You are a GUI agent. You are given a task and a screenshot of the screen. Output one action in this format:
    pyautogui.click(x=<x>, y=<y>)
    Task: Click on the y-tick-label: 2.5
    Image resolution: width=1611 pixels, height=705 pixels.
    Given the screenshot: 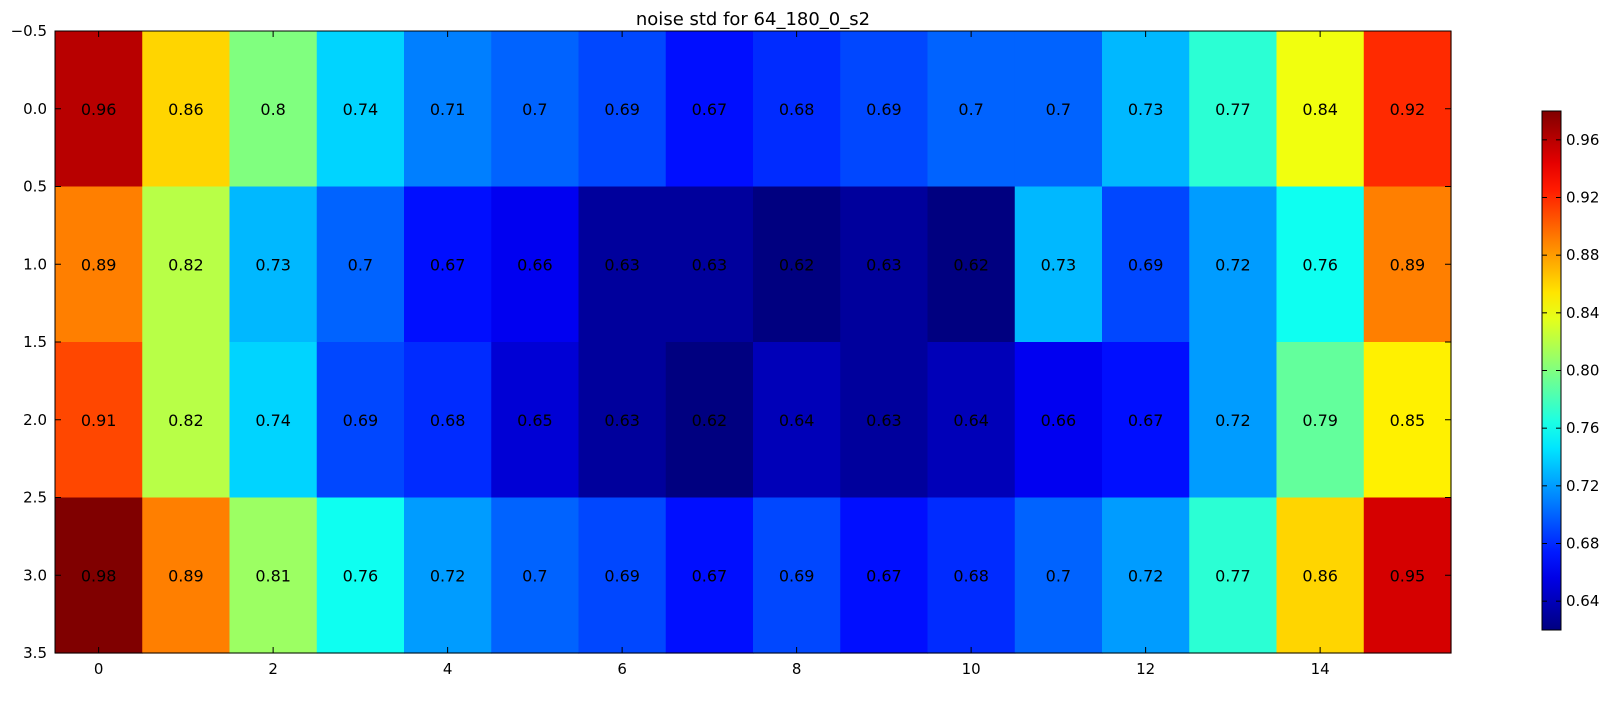 What is the action you would take?
    pyautogui.click(x=35, y=498)
    